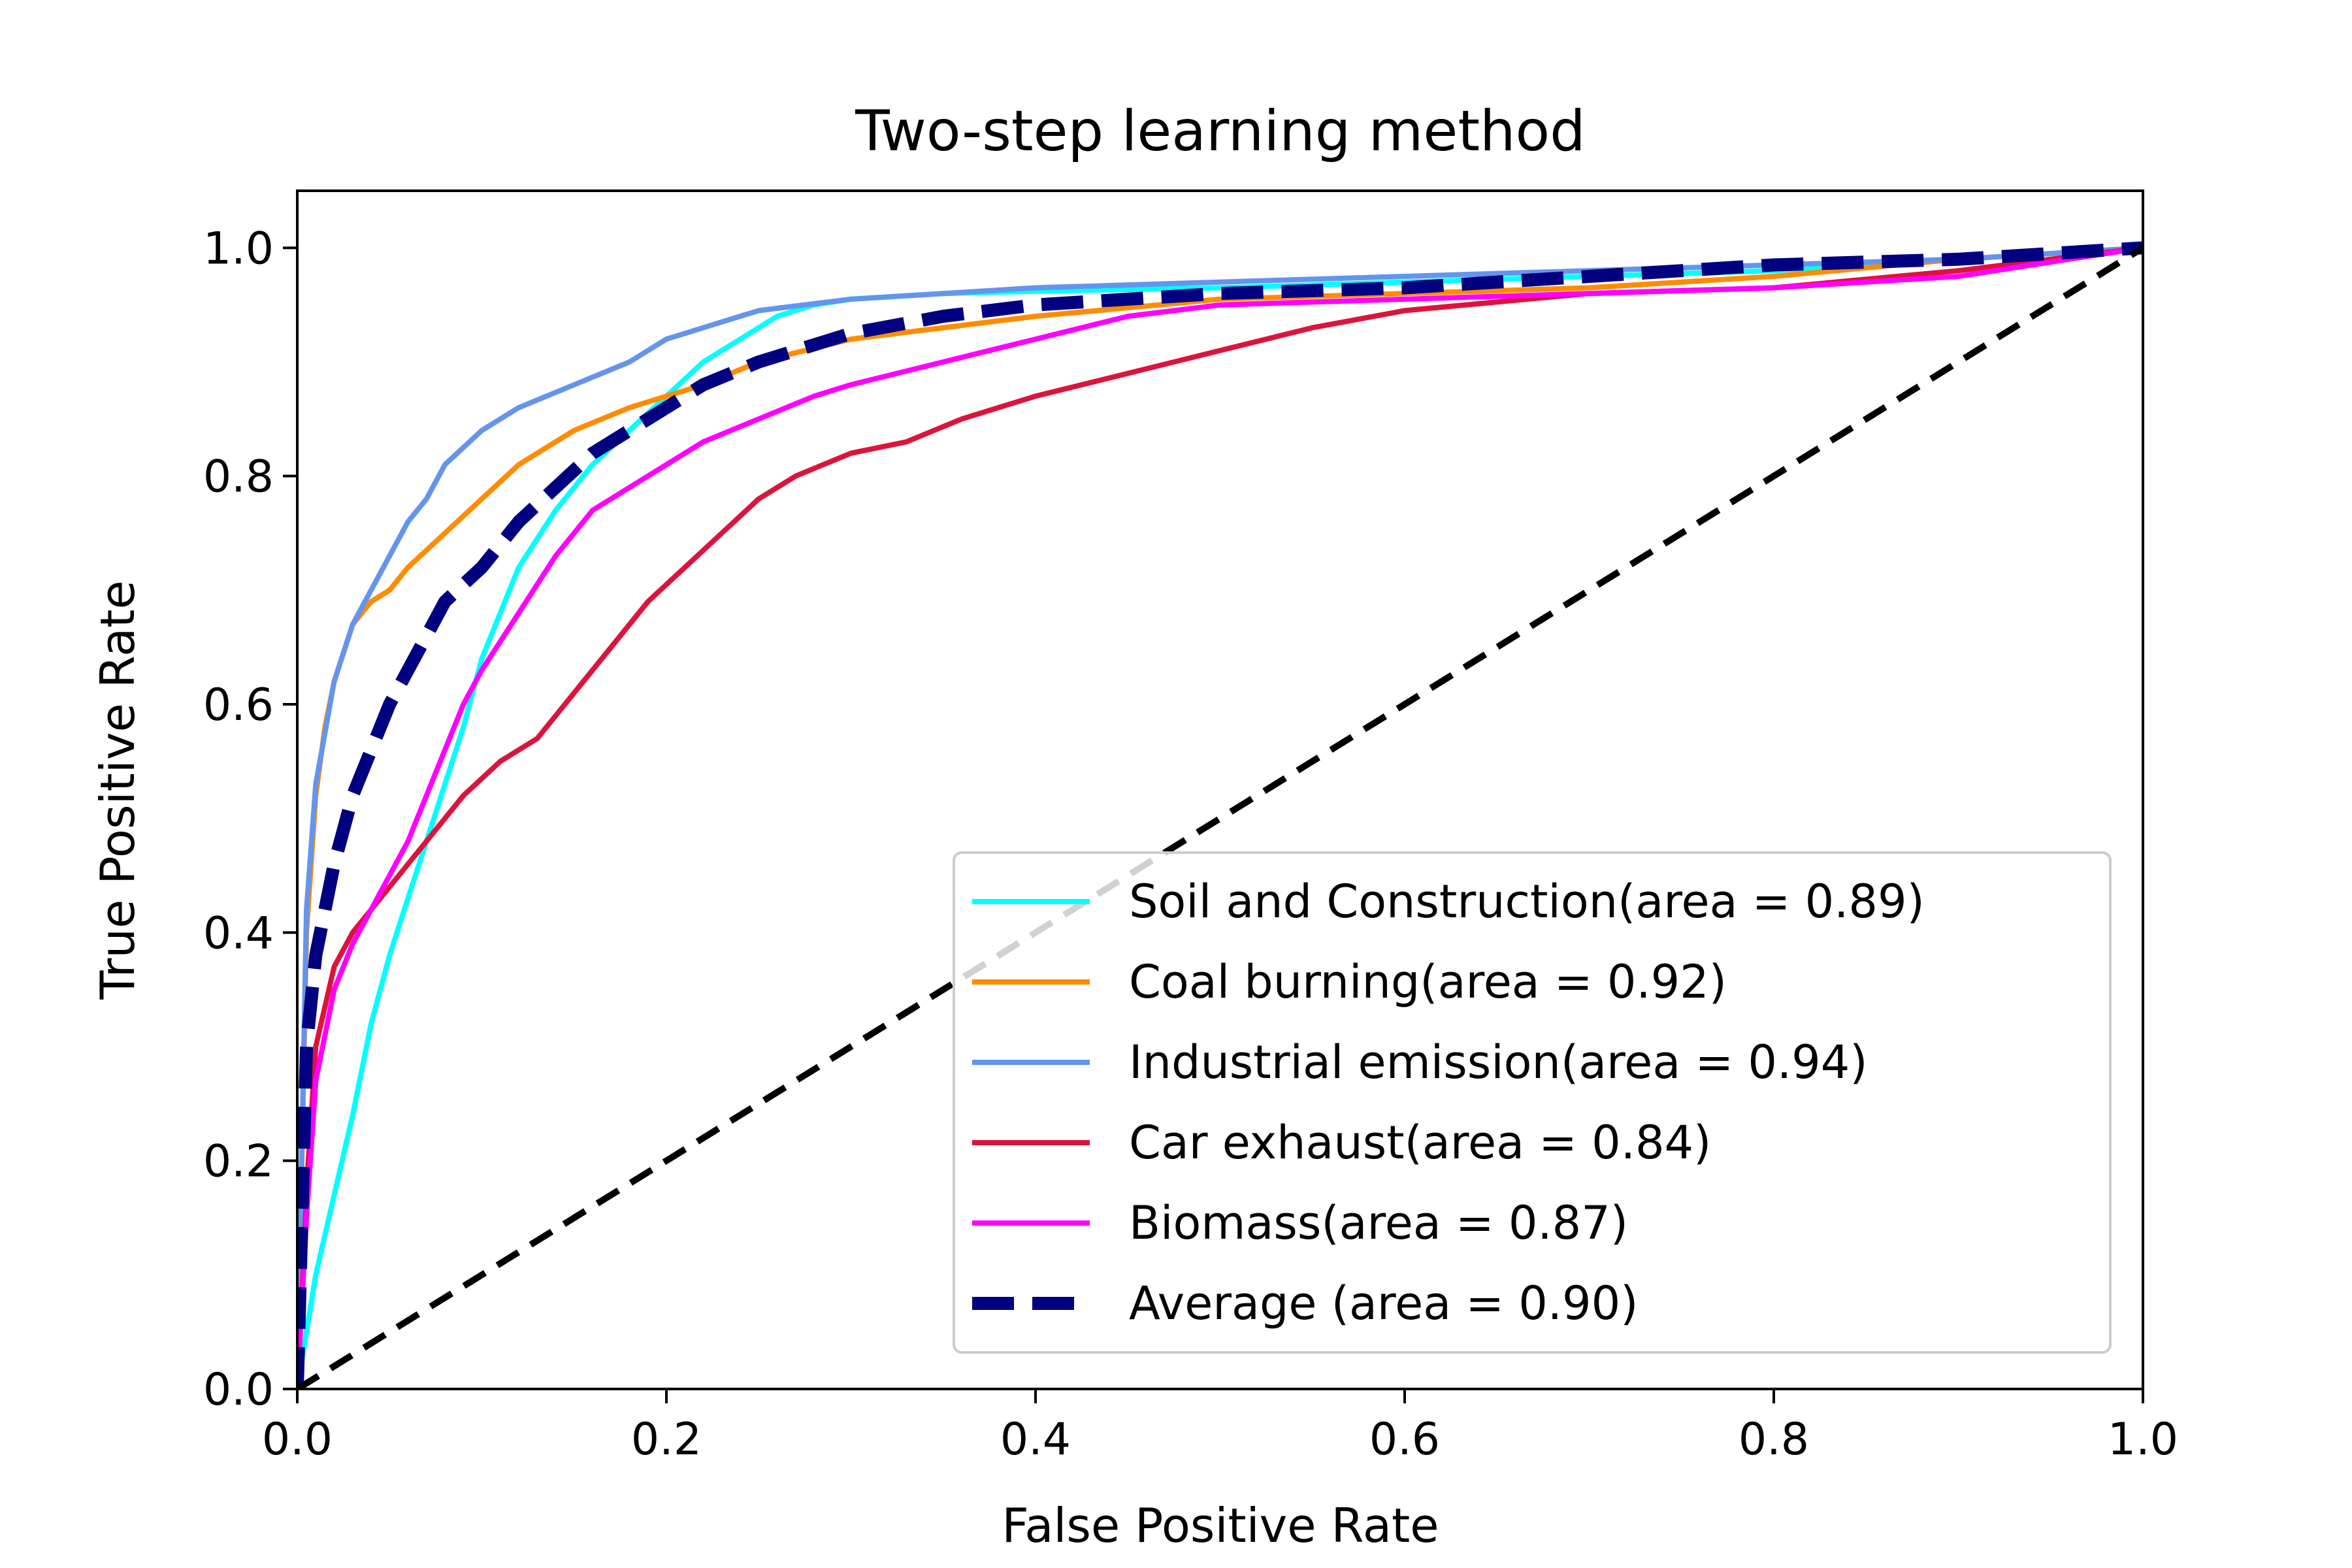 Image resolution: width=2352 pixels, height=1568 pixels. What do you see at coordinates (238, 477) in the screenshot?
I see `y-tick-label: 0.8` at bounding box center [238, 477].